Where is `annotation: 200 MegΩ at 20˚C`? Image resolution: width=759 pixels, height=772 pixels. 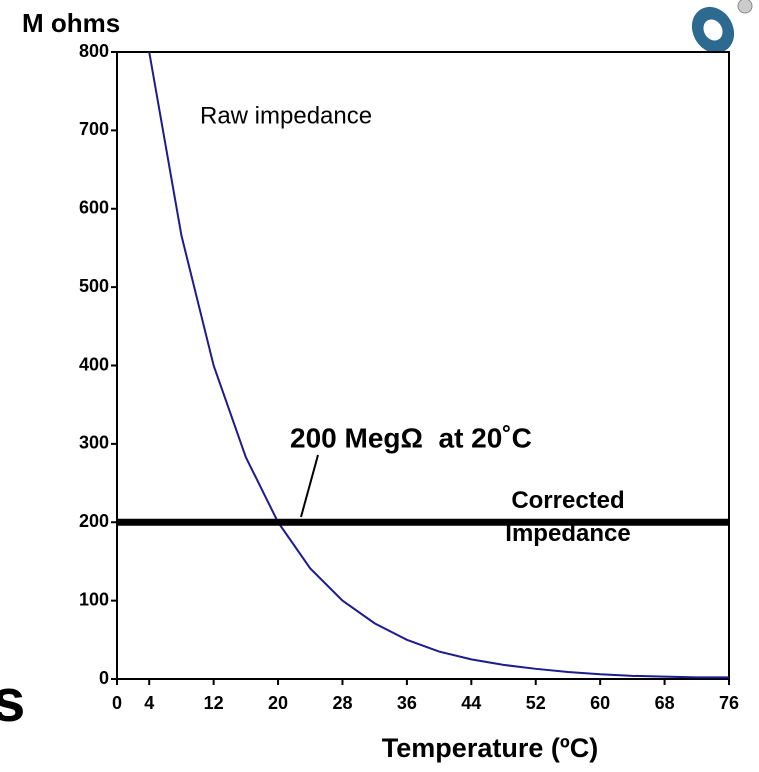 annotation: 200 MegΩ at 20˚C is located at coordinates (411, 437).